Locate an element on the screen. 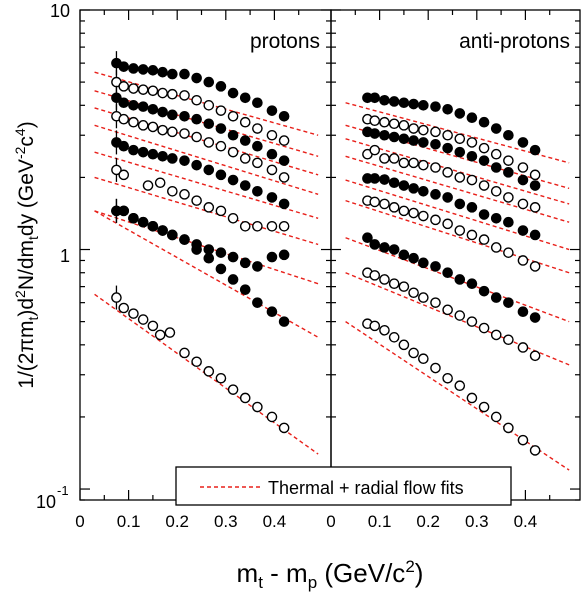 This screenshot has width=582, height=600. legend-box is located at coordinates (343, 486).